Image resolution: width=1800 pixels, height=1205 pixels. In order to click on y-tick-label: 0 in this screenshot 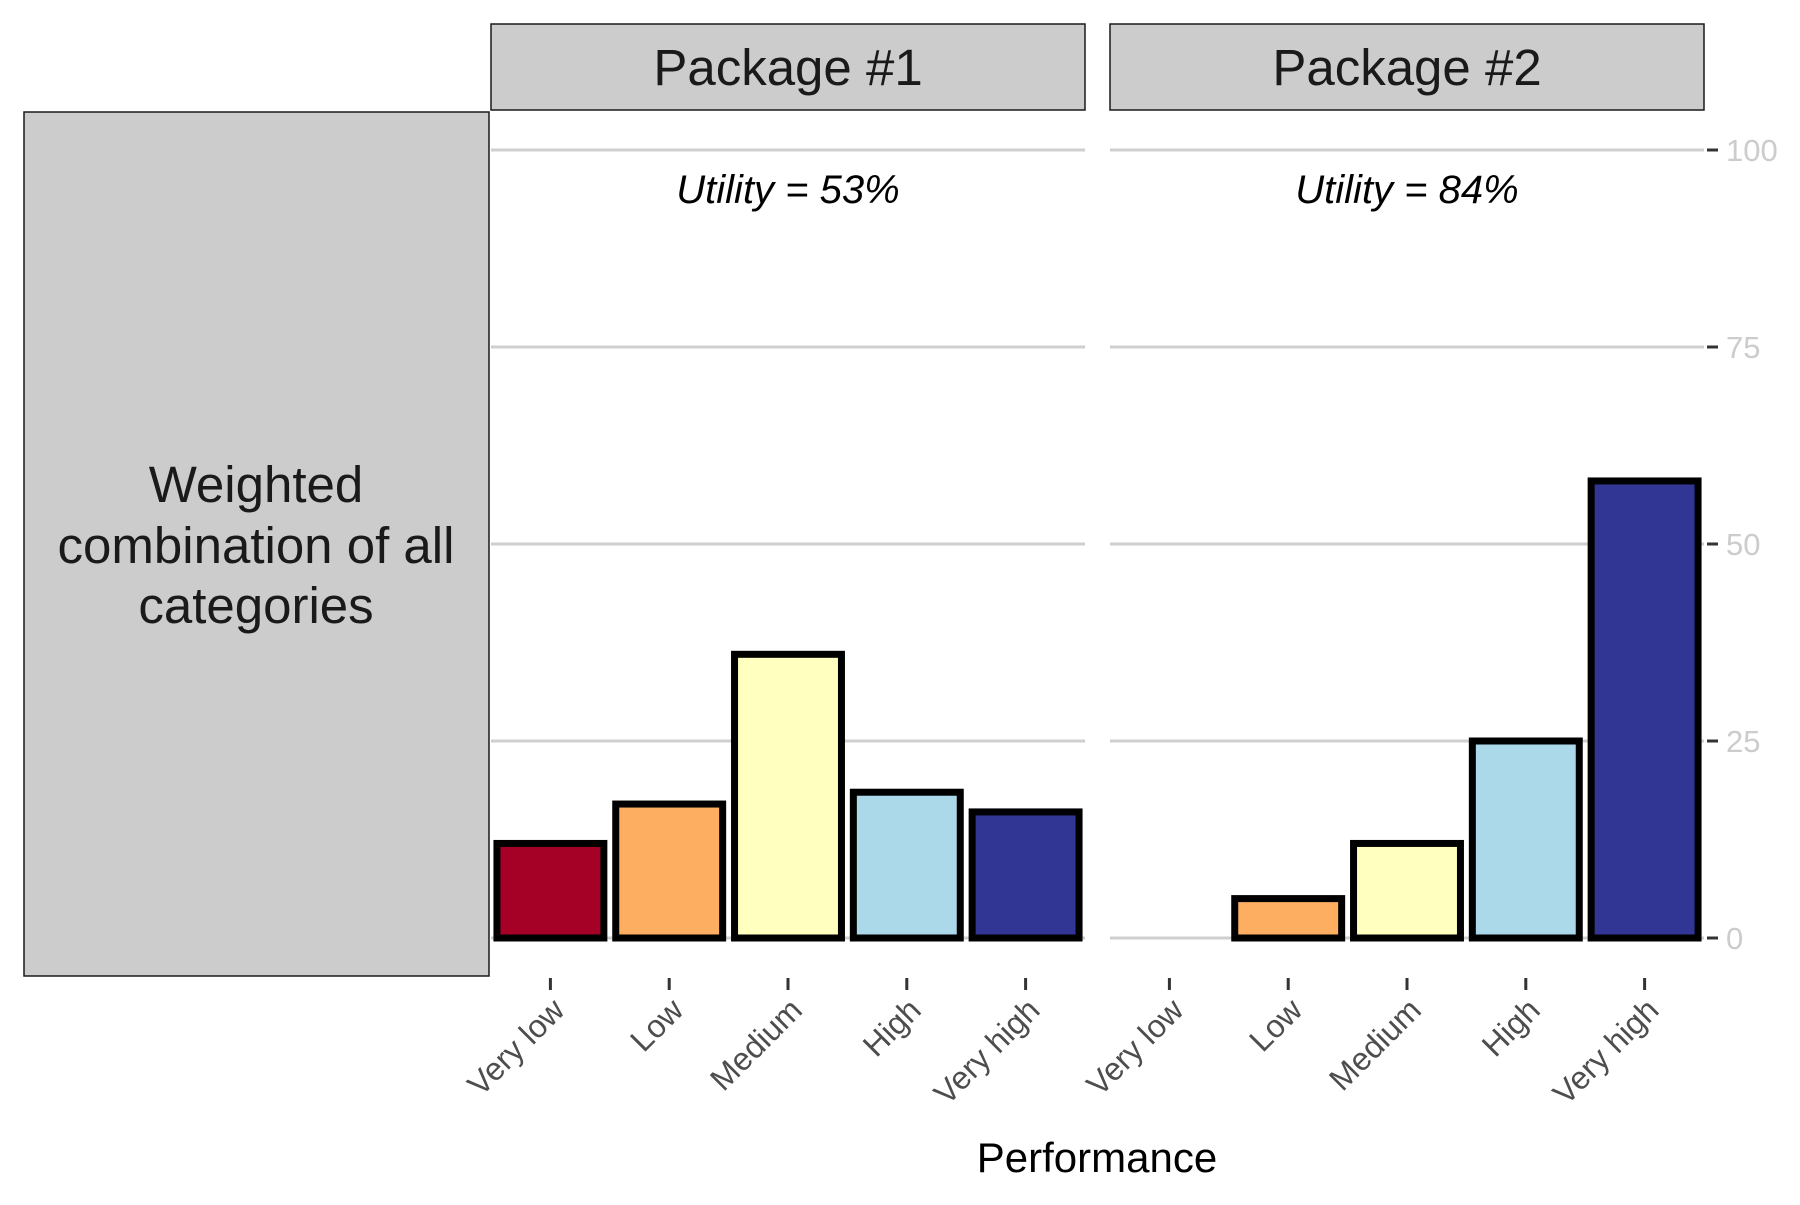, I will do `click(1734, 938)`.